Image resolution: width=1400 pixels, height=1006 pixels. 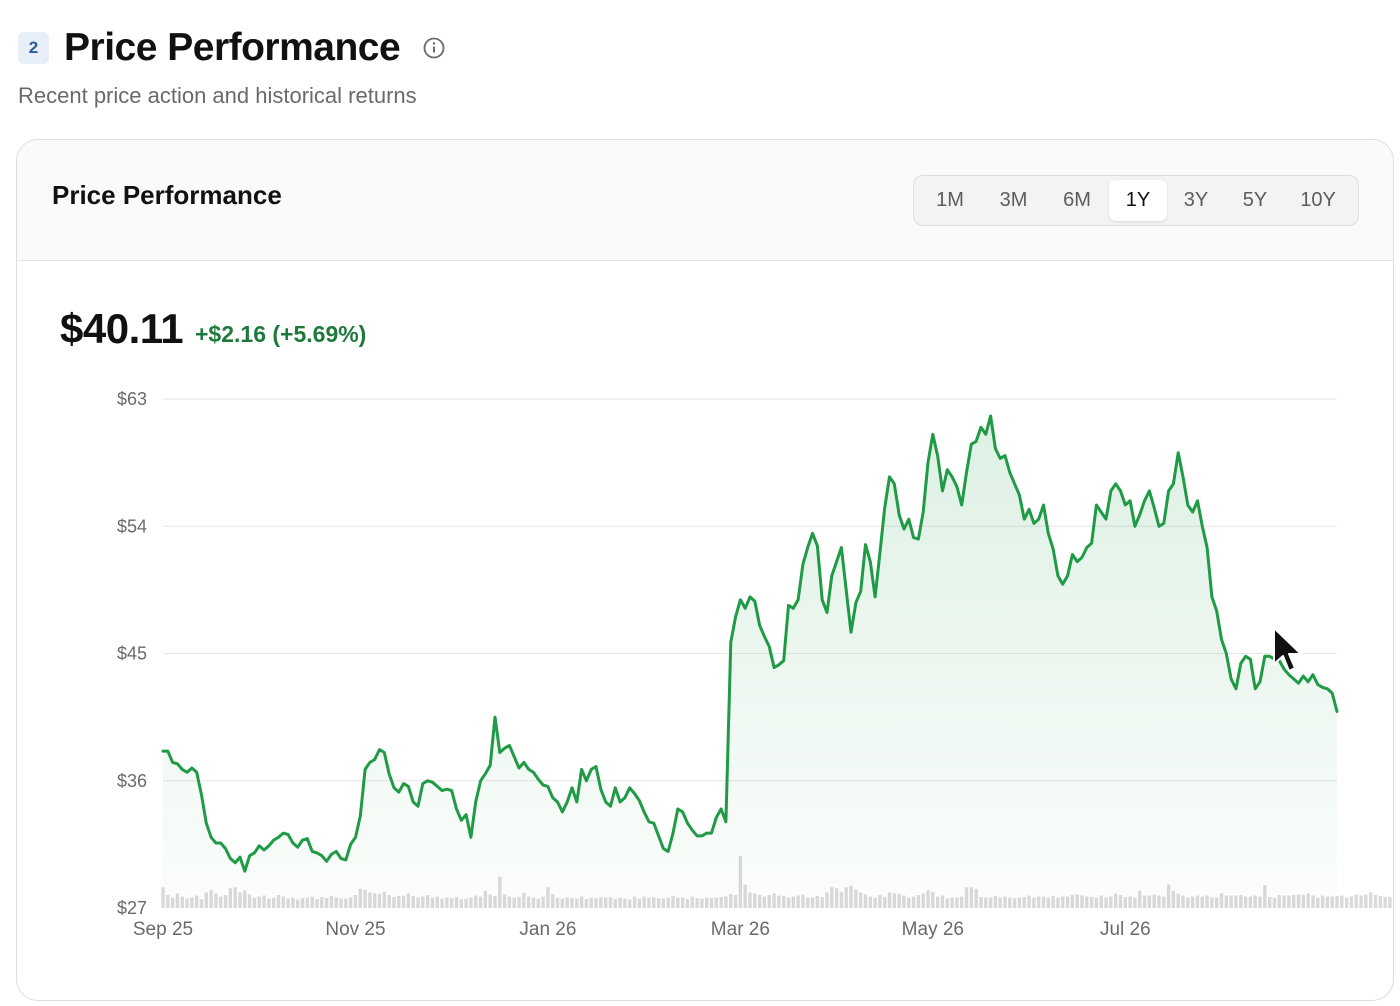 What do you see at coordinates (933, 929) in the screenshot?
I see `x-tick-label: May 26` at bounding box center [933, 929].